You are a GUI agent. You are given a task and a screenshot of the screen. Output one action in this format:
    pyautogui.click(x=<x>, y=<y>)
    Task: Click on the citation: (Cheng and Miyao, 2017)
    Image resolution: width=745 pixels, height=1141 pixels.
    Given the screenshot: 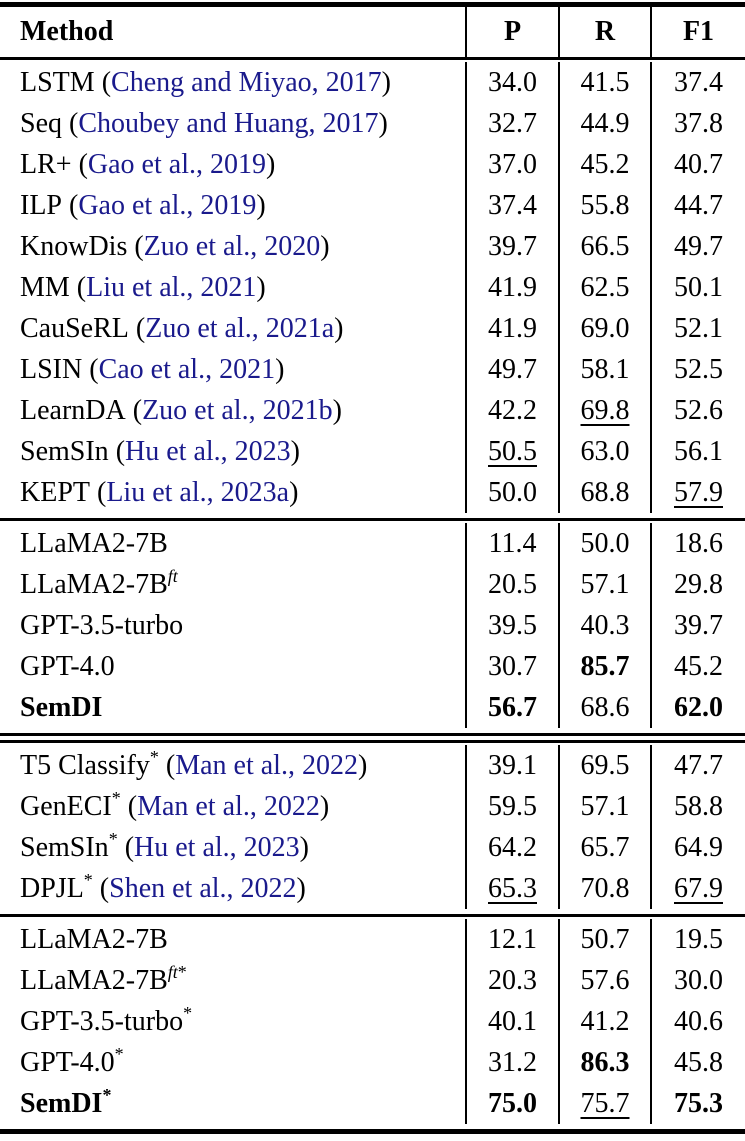 What is the action you would take?
    pyautogui.click(x=246, y=82)
    